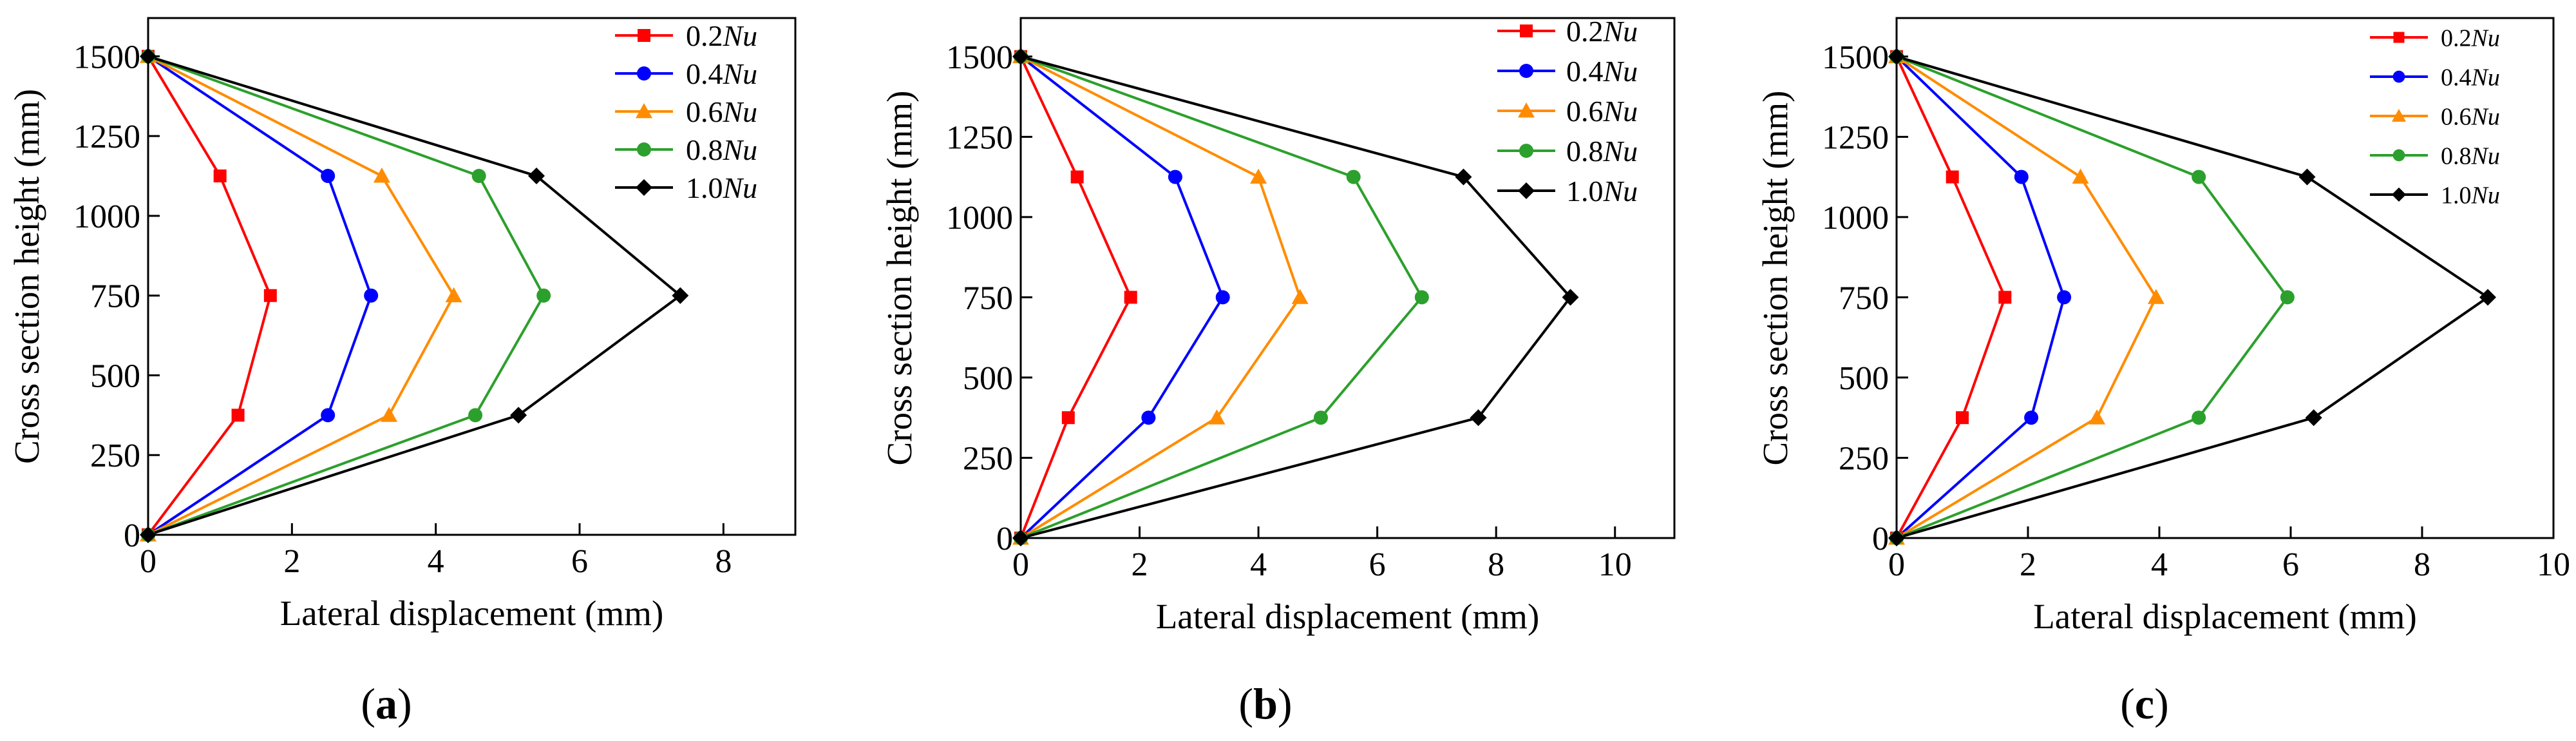 Image resolution: width=2576 pixels, height=741 pixels. What do you see at coordinates (2470, 116) in the screenshot?
I see `legend-label: 0.6Nu` at bounding box center [2470, 116].